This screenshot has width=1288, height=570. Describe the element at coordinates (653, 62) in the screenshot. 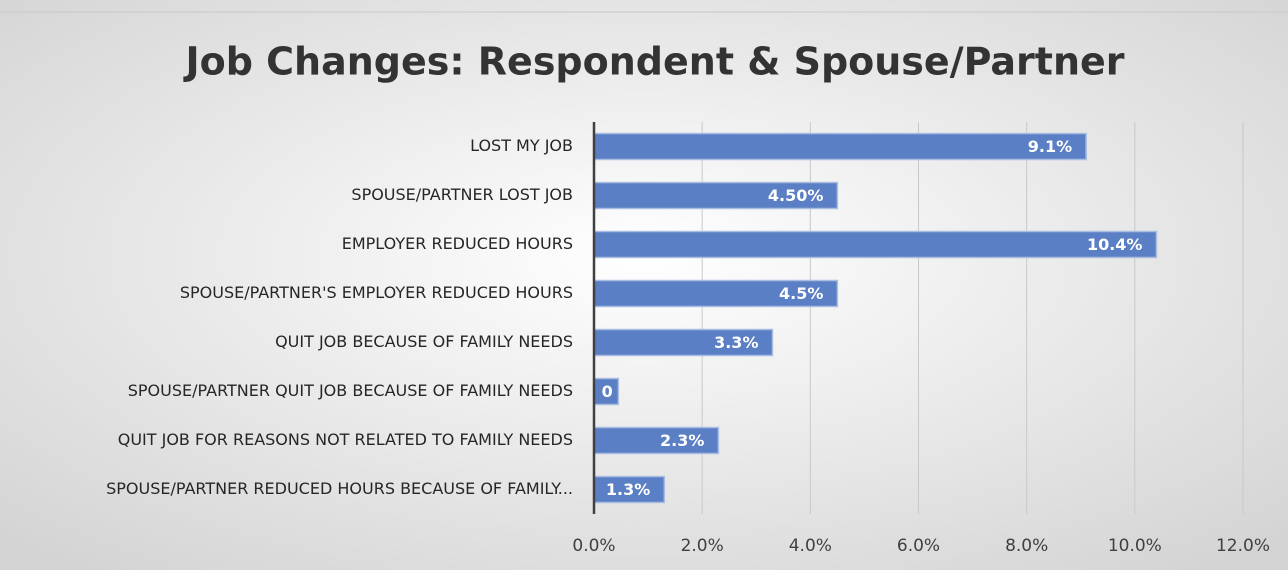

I see `chart-title: Job Changes: Respondent & Spouse/Partner` at that location.